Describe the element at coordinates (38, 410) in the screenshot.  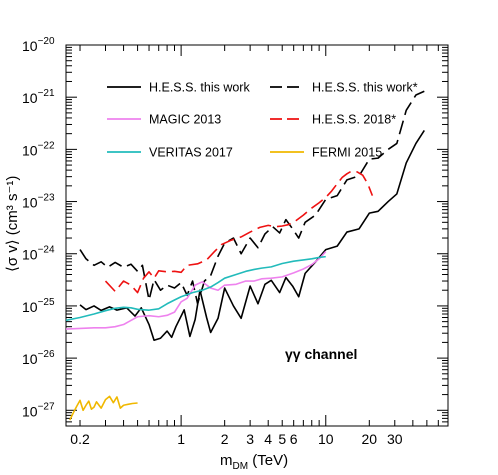
I see `y-tick-label: 10−27` at that location.